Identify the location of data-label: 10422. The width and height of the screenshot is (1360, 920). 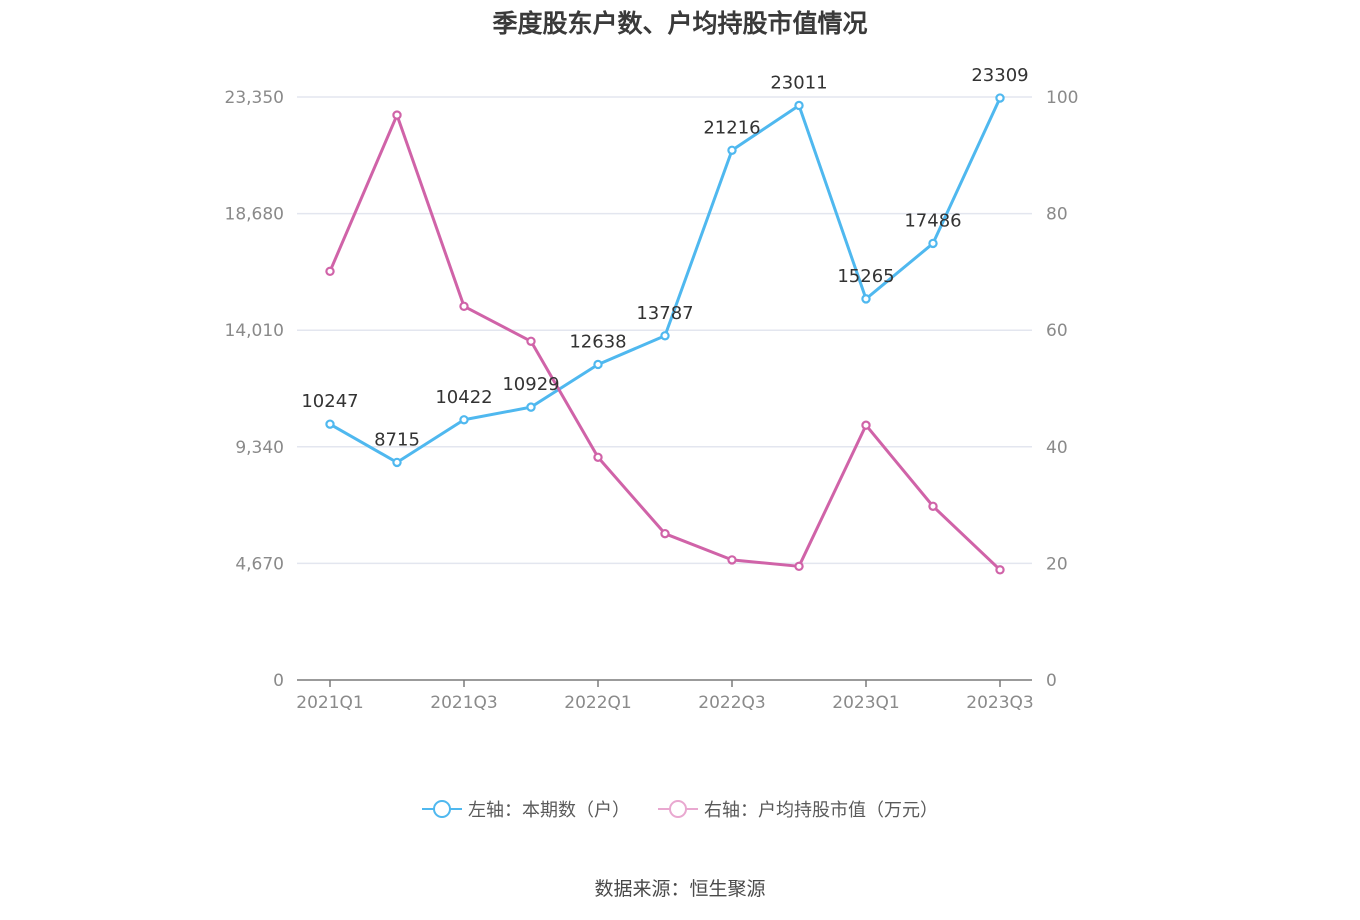
(463, 397).